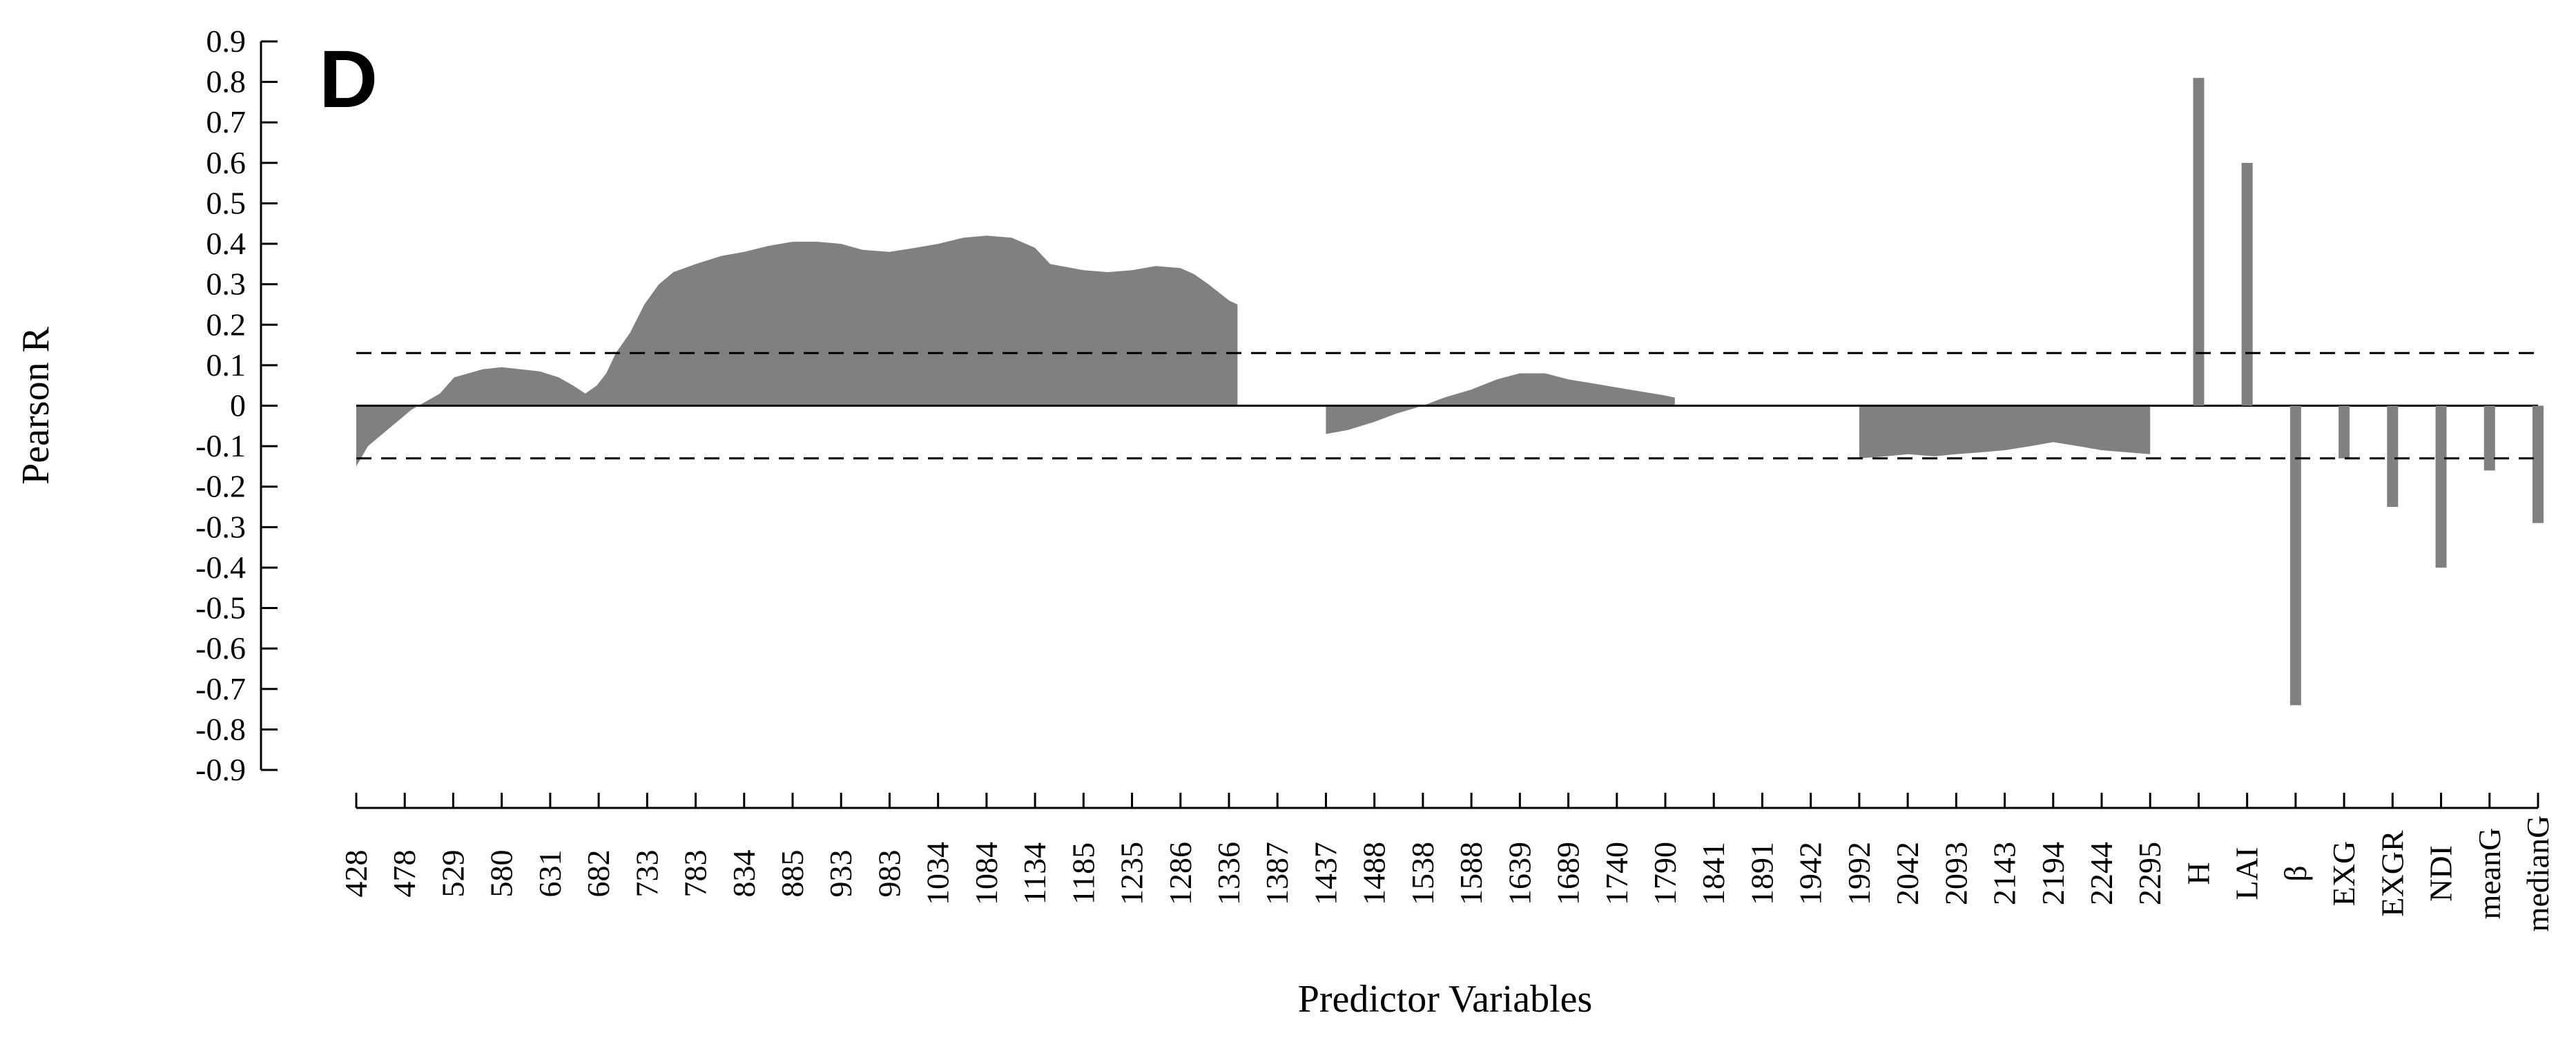  What do you see at coordinates (1228, 873) in the screenshot?
I see `x-tick-label: 1336` at bounding box center [1228, 873].